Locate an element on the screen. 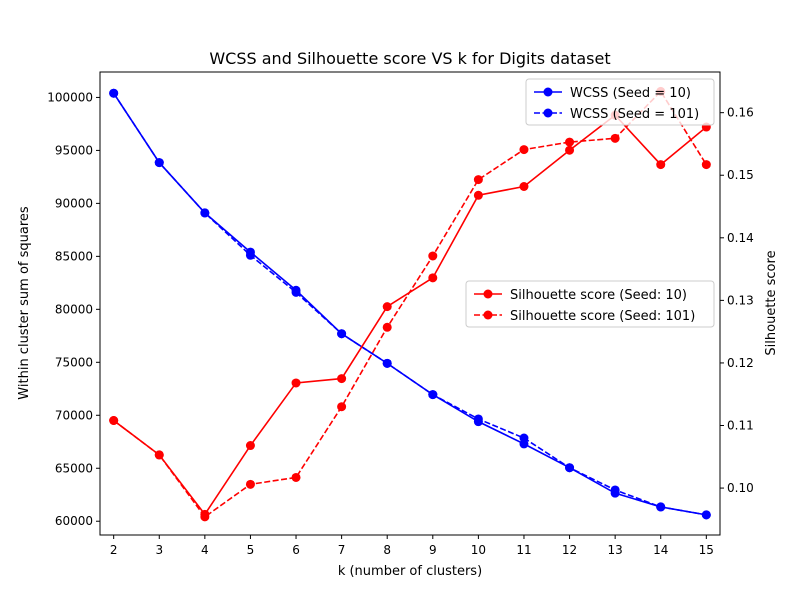 The image size is (800, 600). y-right-tick-label: 0.11 is located at coordinates (740, 426).